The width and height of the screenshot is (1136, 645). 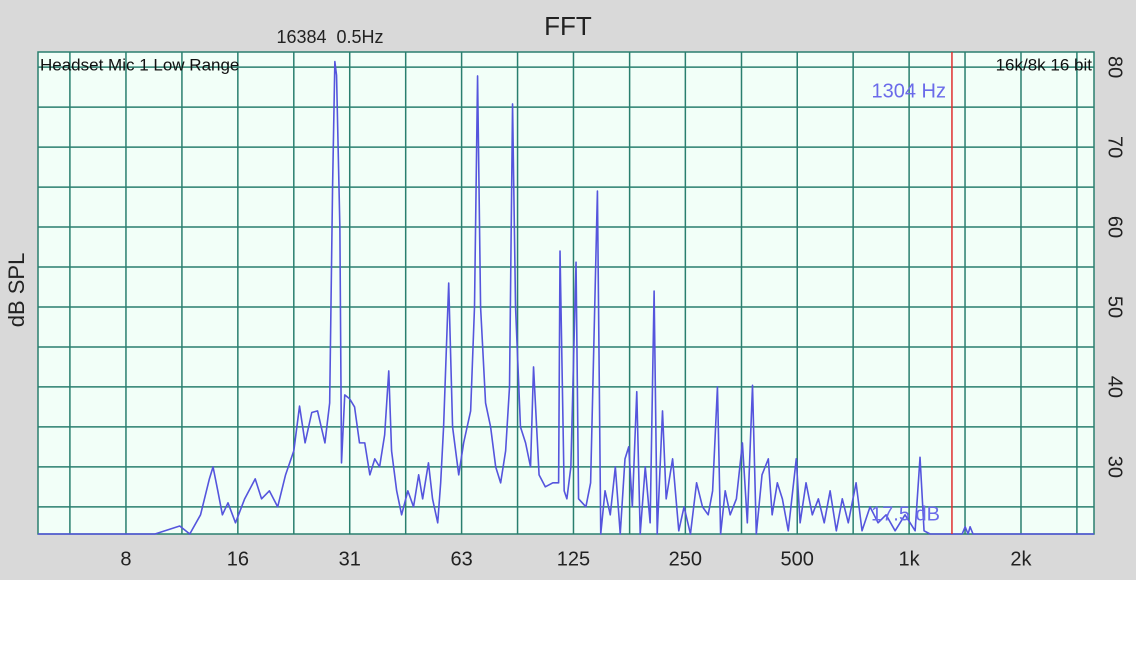 I want to click on y-tick-label: 60, so click(x=1115, y=227).